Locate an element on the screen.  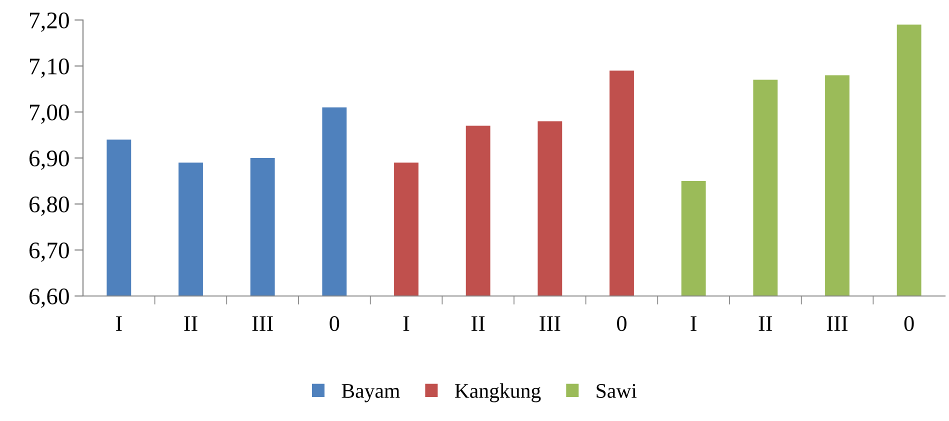
y-tick-label: 6,60 is located at coordinates (49, 298).